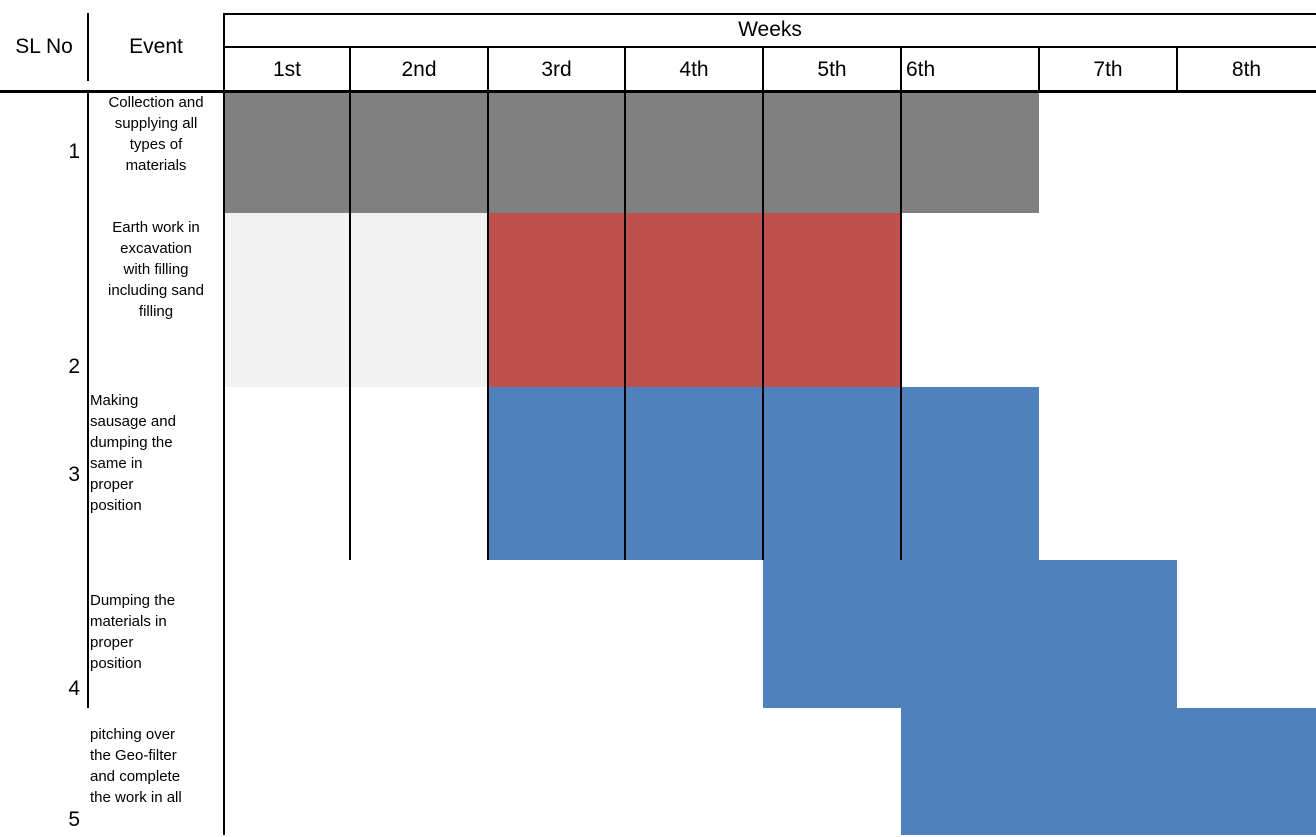 Image resolution: width=1316 pixels, height=837 pixels. I want to click on sl-no-row2: 2, so click(74, 366).